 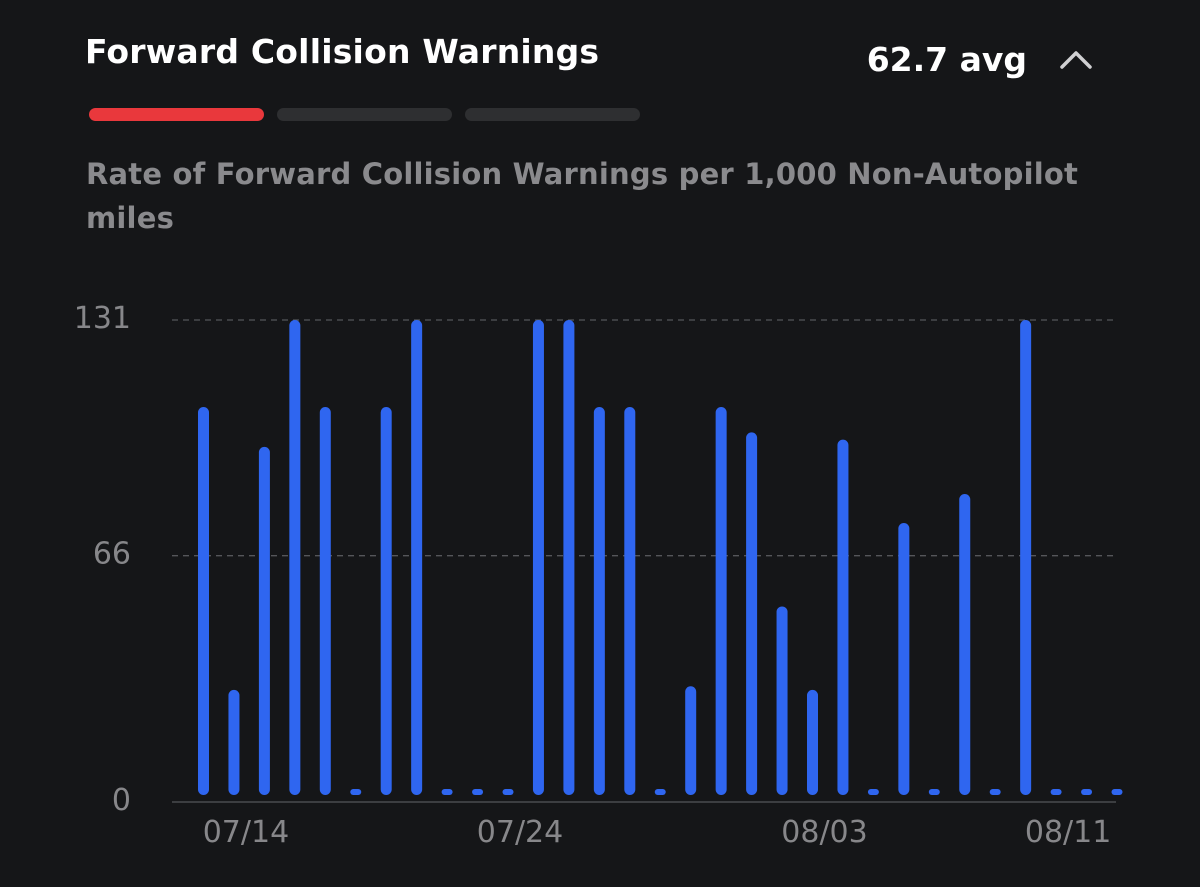 I want to click on card-title: Forward Collision Warnings, so click(x=342, y=51).